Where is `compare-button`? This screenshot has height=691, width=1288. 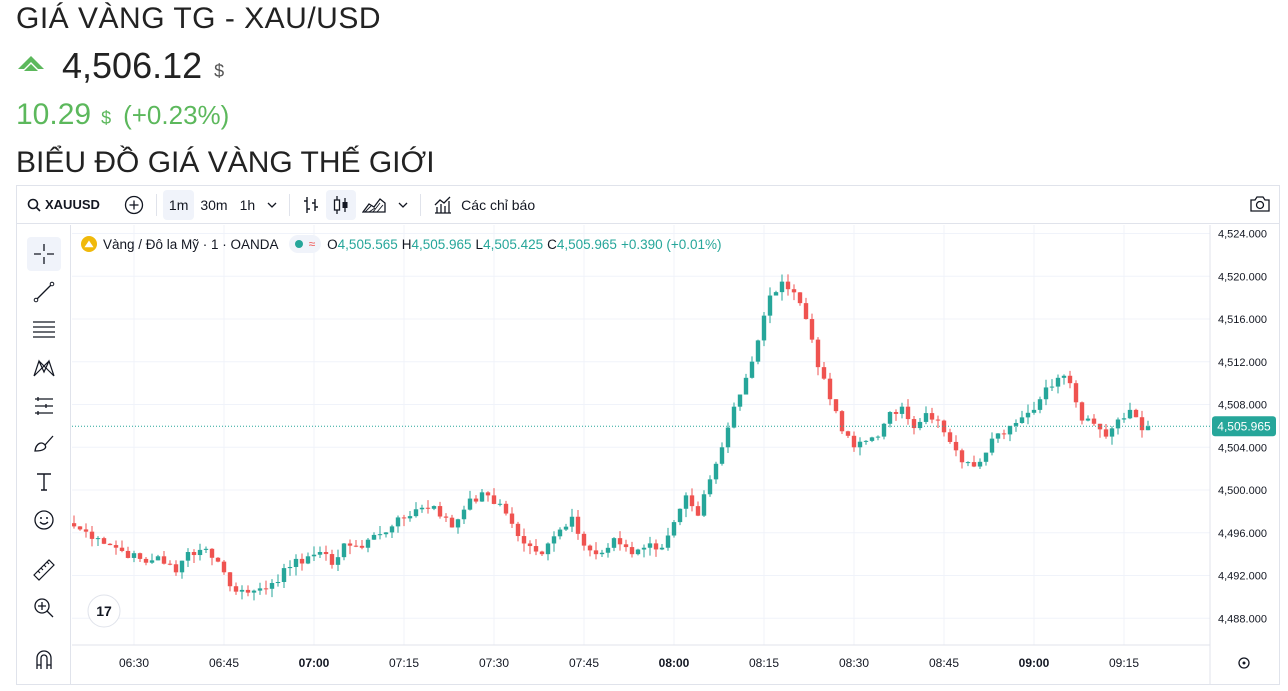 compare-button is located at coordinates (134, 205).